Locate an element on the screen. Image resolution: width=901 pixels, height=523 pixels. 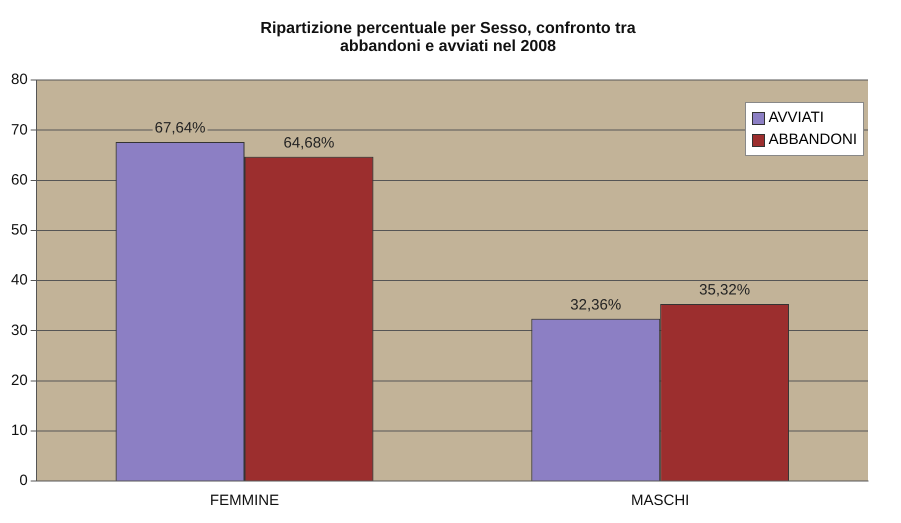
y-tick-label: 50 is located at coordinates (19, 230).